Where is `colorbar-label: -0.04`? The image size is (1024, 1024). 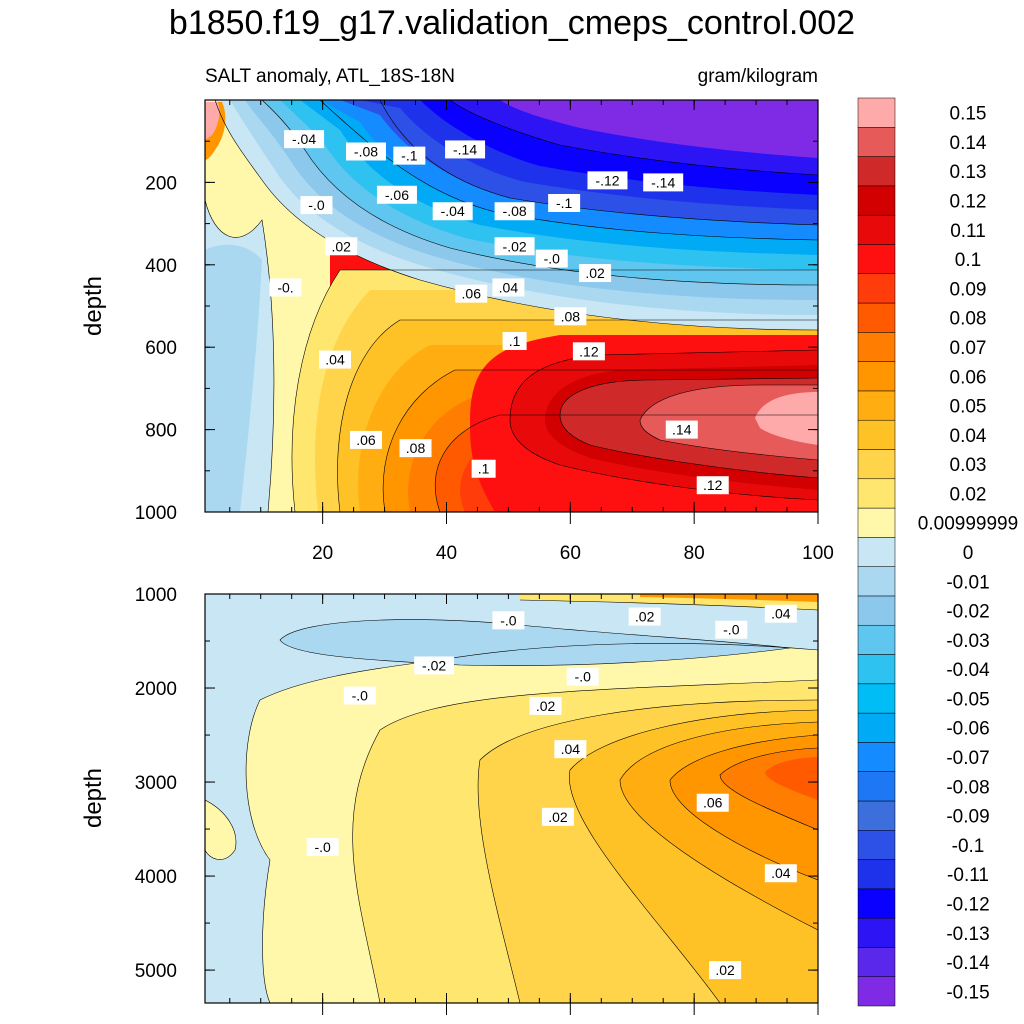
colorbar-label: -0.04 is located at coordinates (968, 670).